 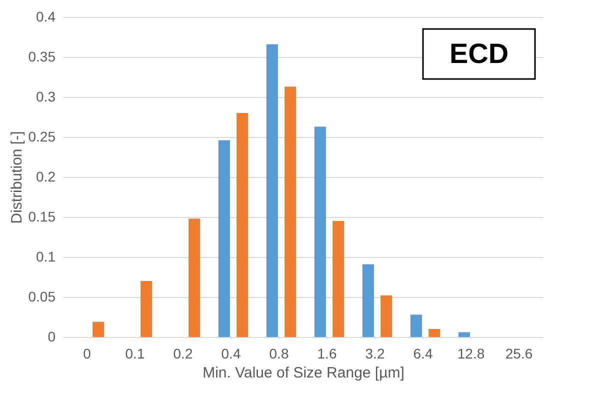 What do you see at coordinates (46, 16) in the screenshot?
I see `y-tick-label: 0.4` at bounding box center [46, 16].